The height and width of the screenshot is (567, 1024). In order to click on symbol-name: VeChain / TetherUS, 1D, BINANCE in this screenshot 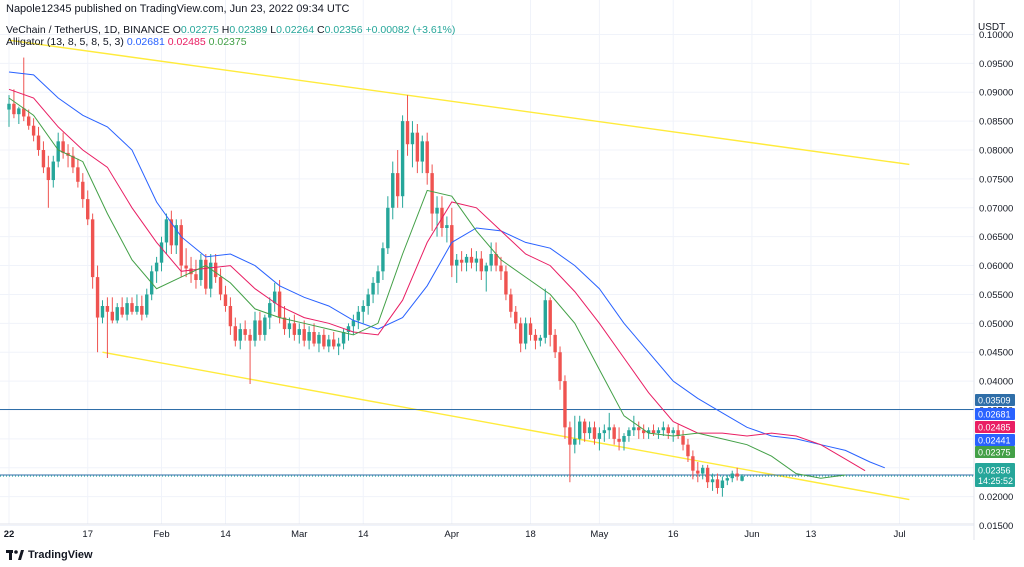, I will do `click(88, 30)`.